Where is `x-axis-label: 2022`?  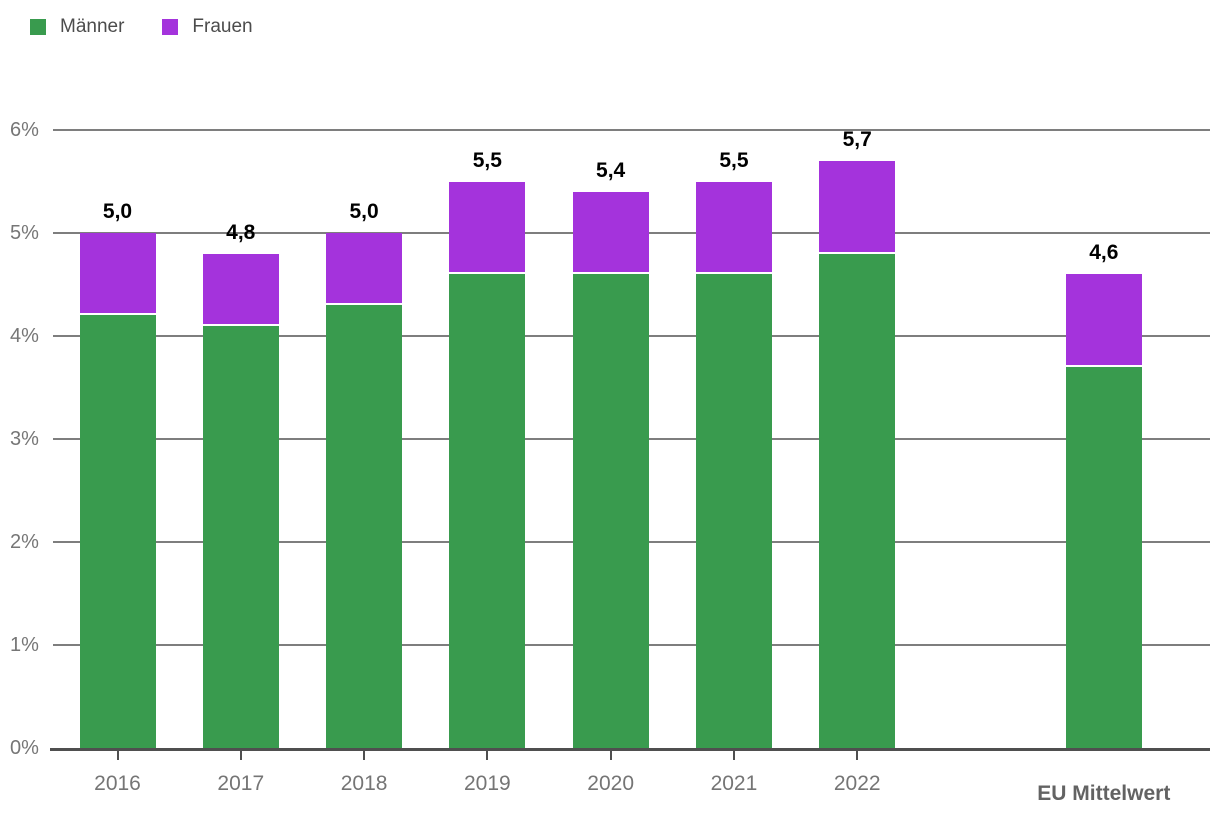
x-axis-label: 2022 is located at coordinates (857, 783).